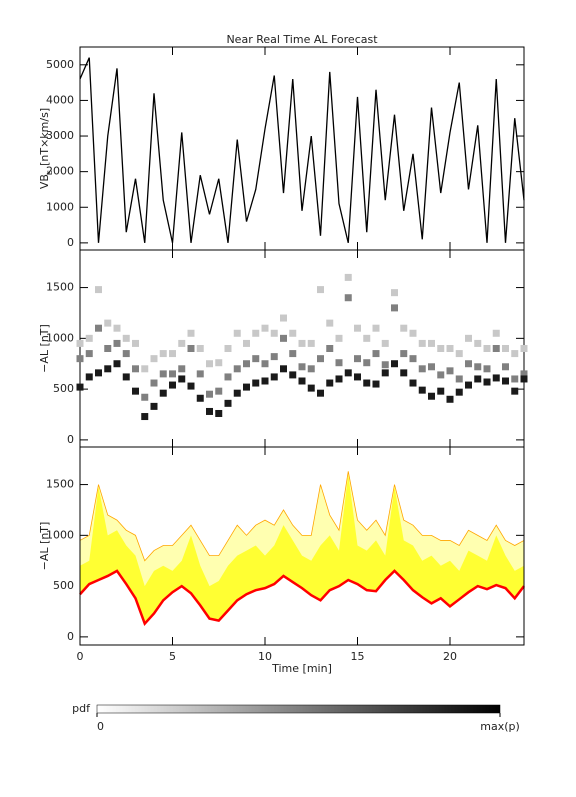  I want to click on x-tick-label: 5, so click(172, 656).